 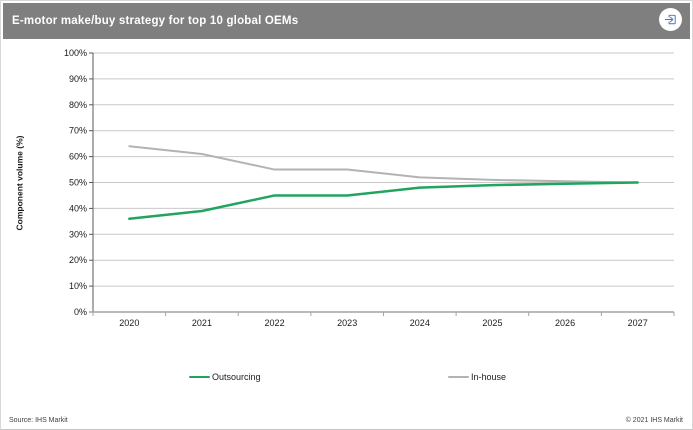 What do you see at coordinates (78, 183) in the screenshot?
I see `y-tick-label: 50%` at bounding box center [78, 183].